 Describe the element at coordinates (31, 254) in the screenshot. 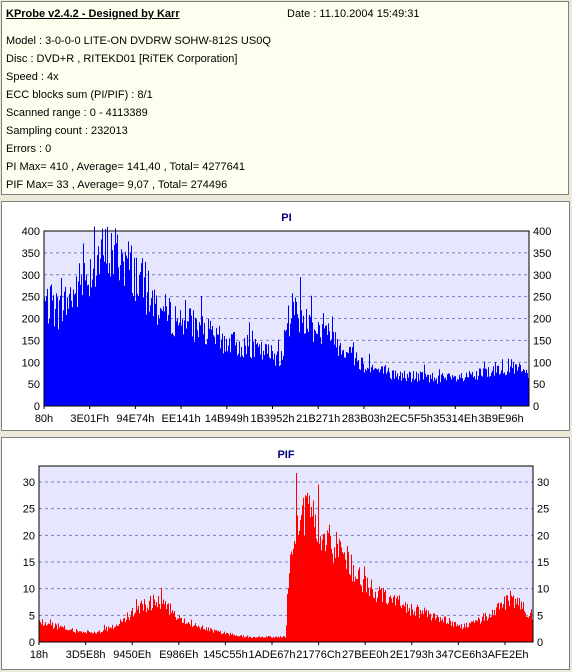

I see `pi-y-tick-label-left: 350` at that location.